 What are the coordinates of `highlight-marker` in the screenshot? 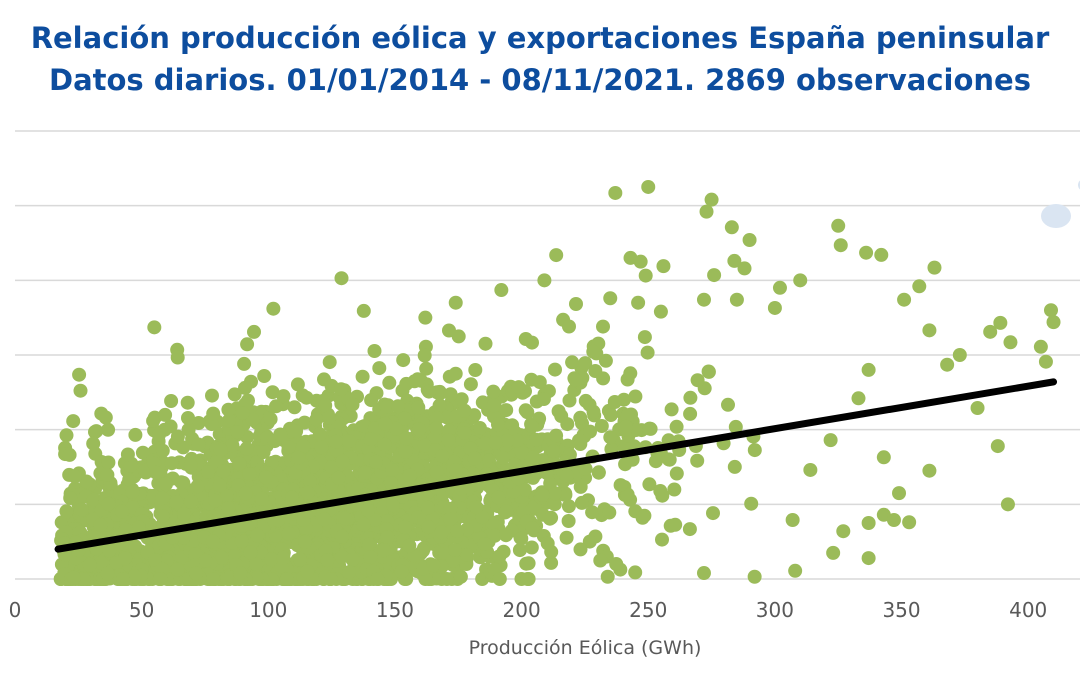 It's located at (1056, 216).